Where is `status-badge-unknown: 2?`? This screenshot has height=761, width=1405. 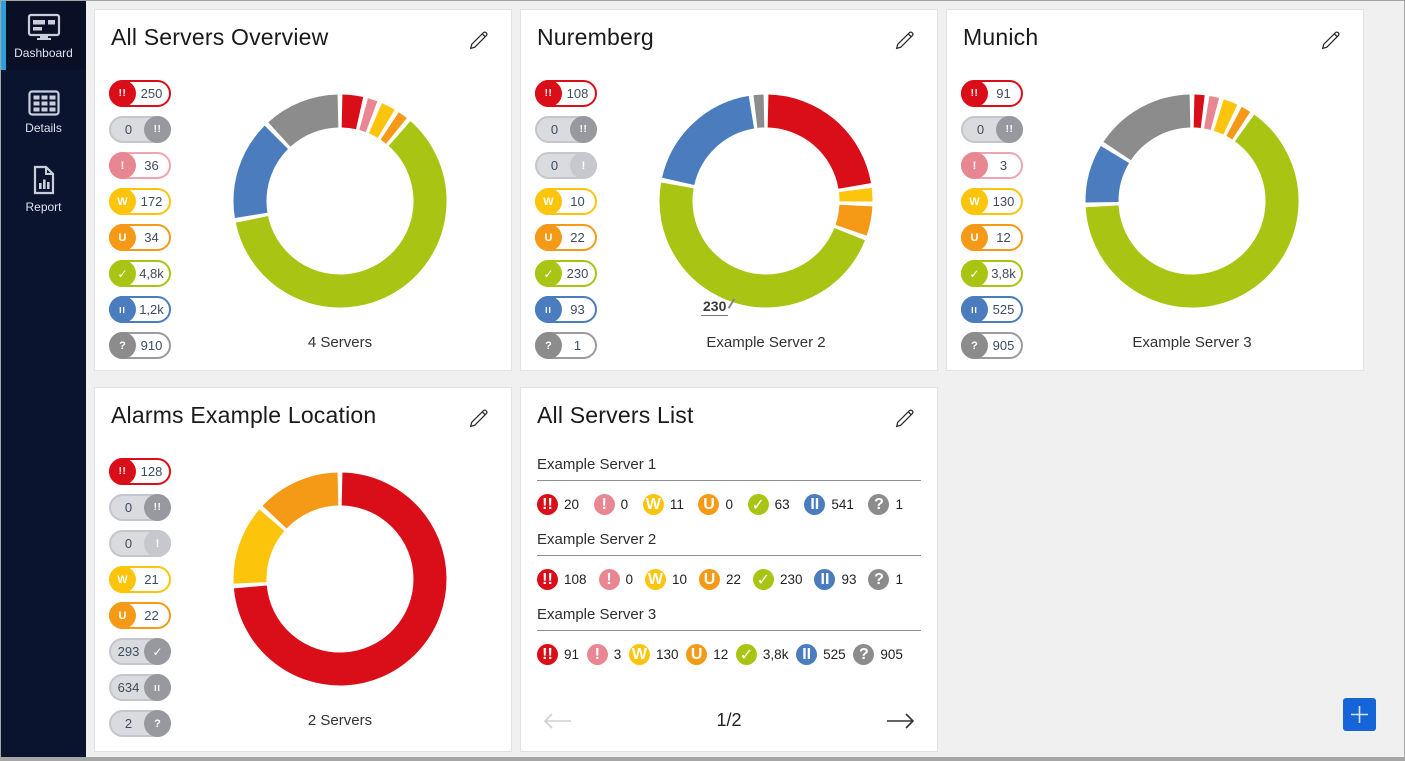
status-badge-unknown: 2? is located at coordinates (140, 723).